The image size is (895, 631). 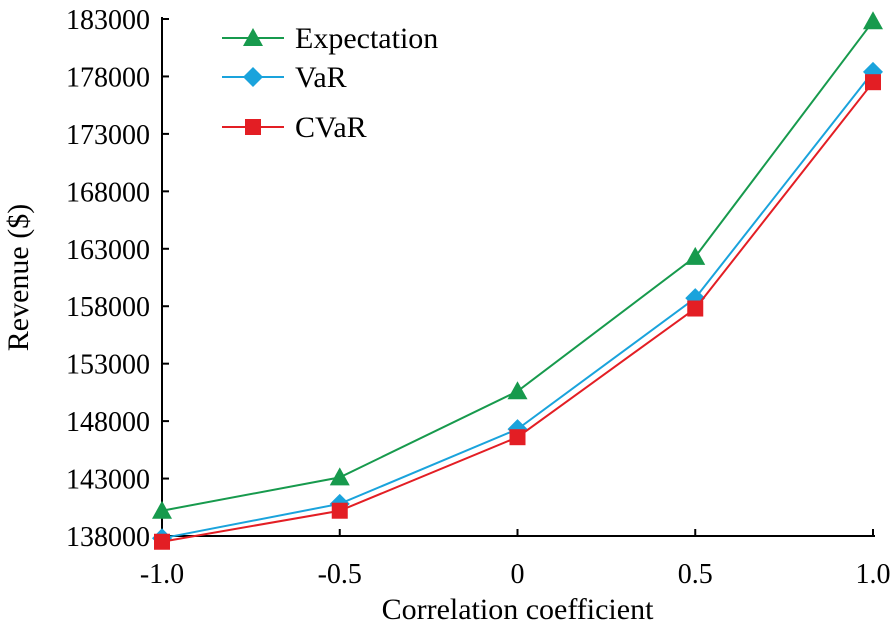 What do you see at coordinates (108, 192) in the screenshot?
I see `y-tick-label: 168000` at bounding box center [108, 192].